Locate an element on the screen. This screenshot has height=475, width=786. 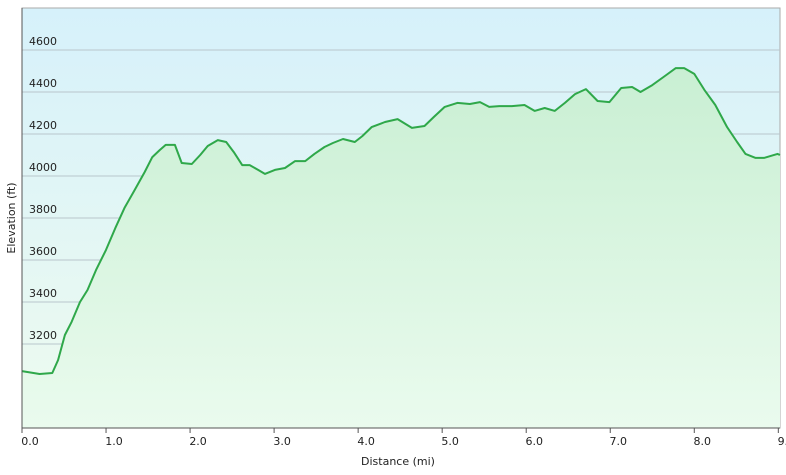
y-axis-label: Elevation (ft) is located at coordinates (11, 217).